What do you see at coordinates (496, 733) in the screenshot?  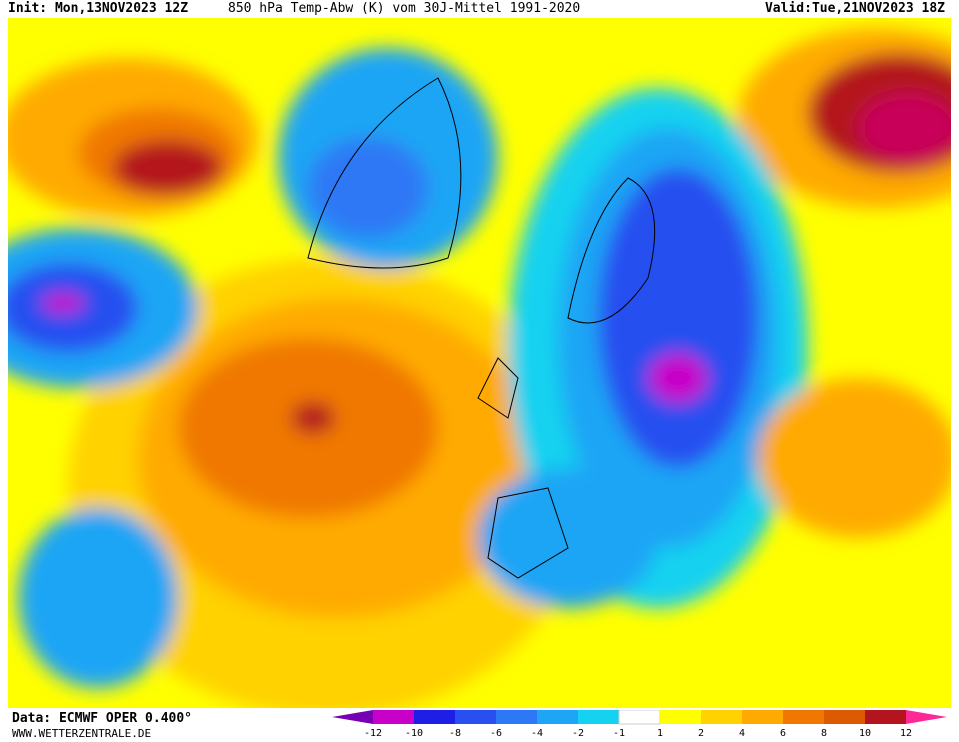 I see `legend-tick: -6` at bounding box center [496, 733].